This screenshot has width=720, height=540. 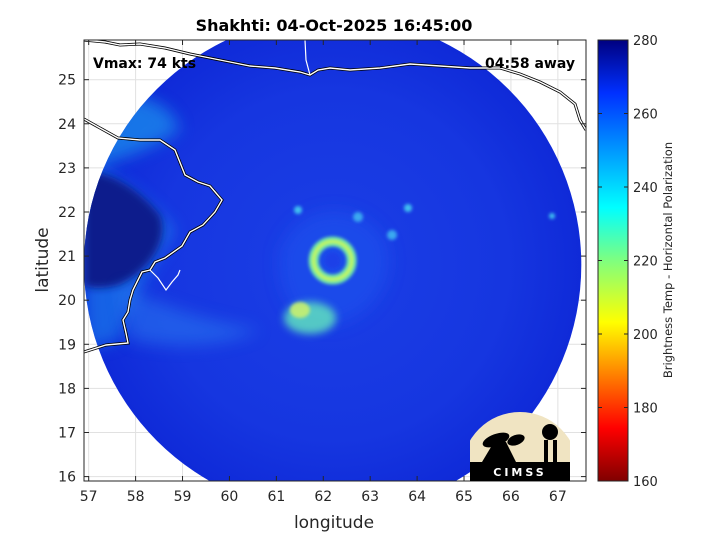 What do you see at coordinates (645, 482) in the screenshot?
I see `colorbar-tick-label: 160` at bounding box center [645, 482].